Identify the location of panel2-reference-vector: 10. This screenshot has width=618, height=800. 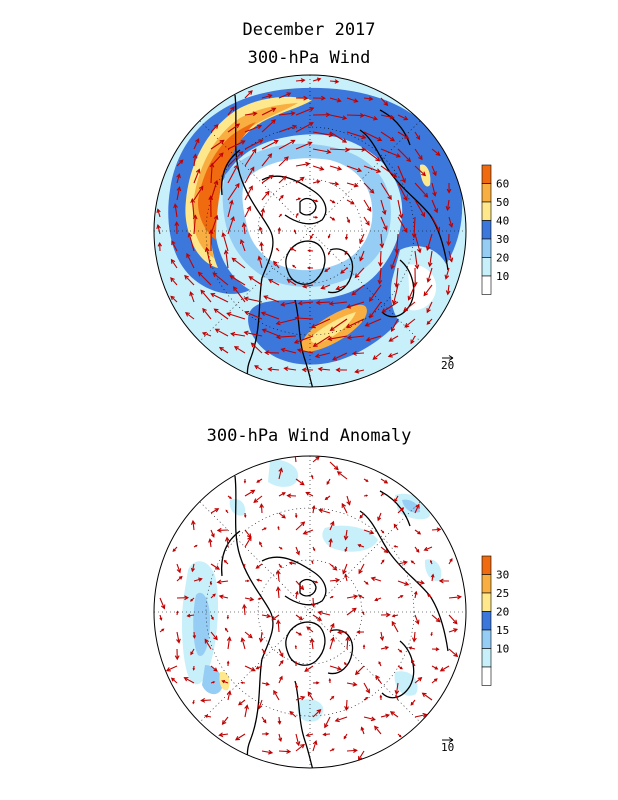
(447, 745).